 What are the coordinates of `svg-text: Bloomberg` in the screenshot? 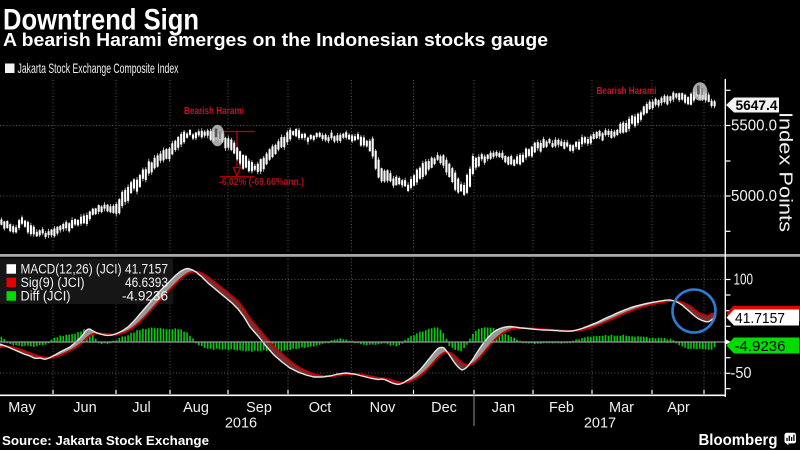 It's located at (738, 440).